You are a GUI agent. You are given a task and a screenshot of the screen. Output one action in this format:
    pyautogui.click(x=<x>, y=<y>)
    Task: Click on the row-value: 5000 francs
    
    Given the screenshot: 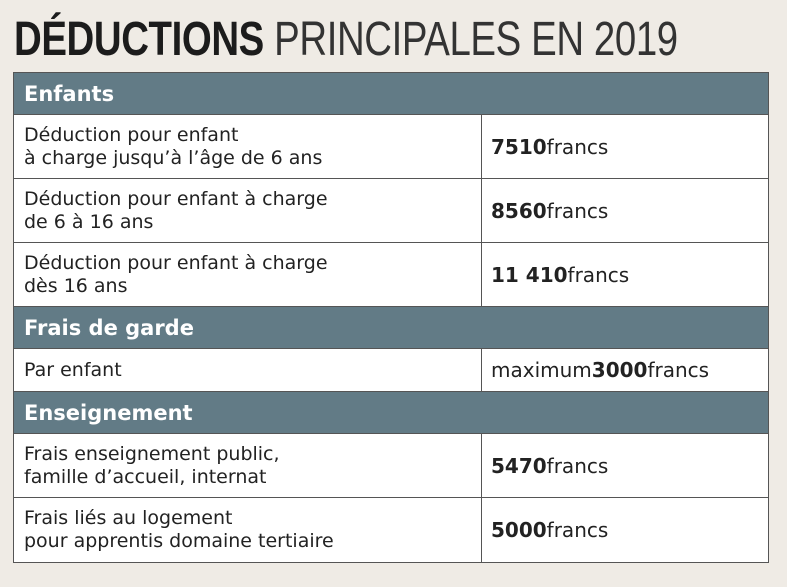 What is the action you would take?
    pyautogui.click(x=625, y=530)
    